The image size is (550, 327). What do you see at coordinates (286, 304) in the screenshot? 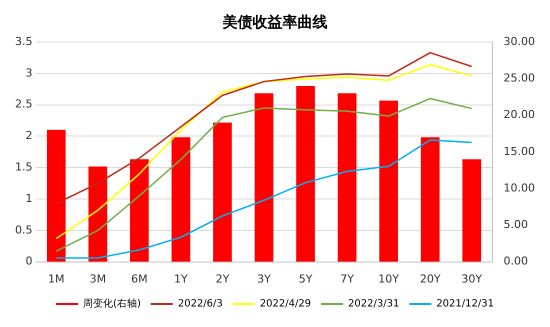
I see `legend-label: 2022/4/29` at bounding box center [286, 304].